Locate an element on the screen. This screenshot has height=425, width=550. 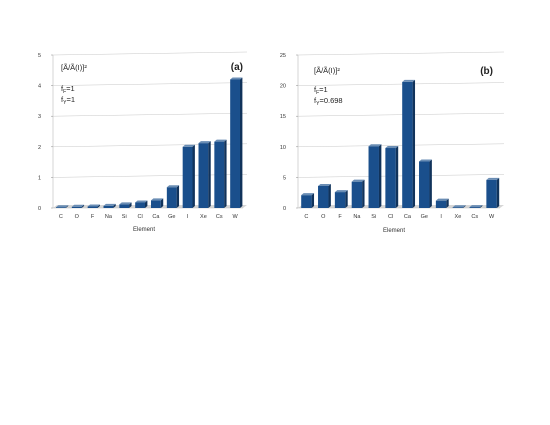
x-tick-label: Ca is located at coordinates (156, 217).